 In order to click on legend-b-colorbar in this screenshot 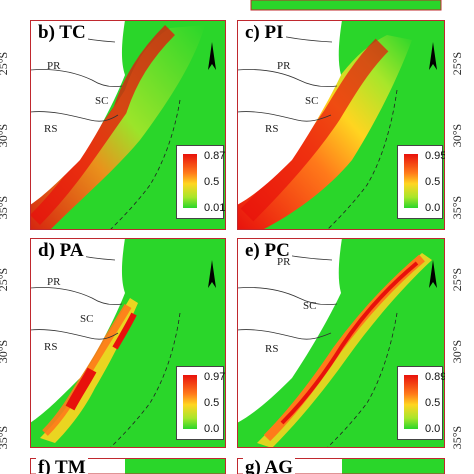, I will do `click(190, 181)`.